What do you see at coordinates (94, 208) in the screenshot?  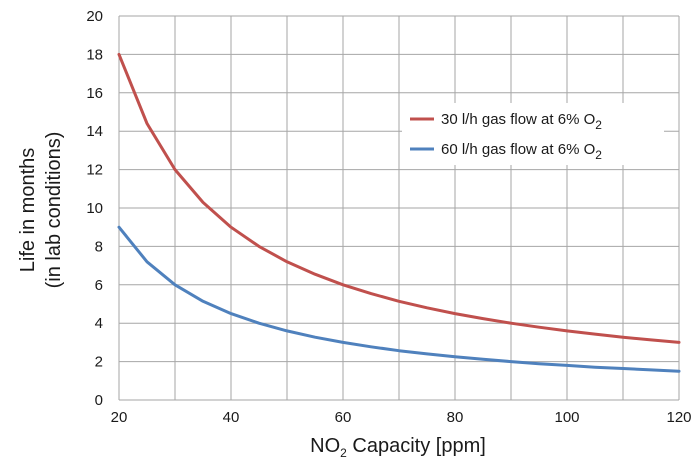 I see `y-tick-label: 10` at bounding box center [94, 208].